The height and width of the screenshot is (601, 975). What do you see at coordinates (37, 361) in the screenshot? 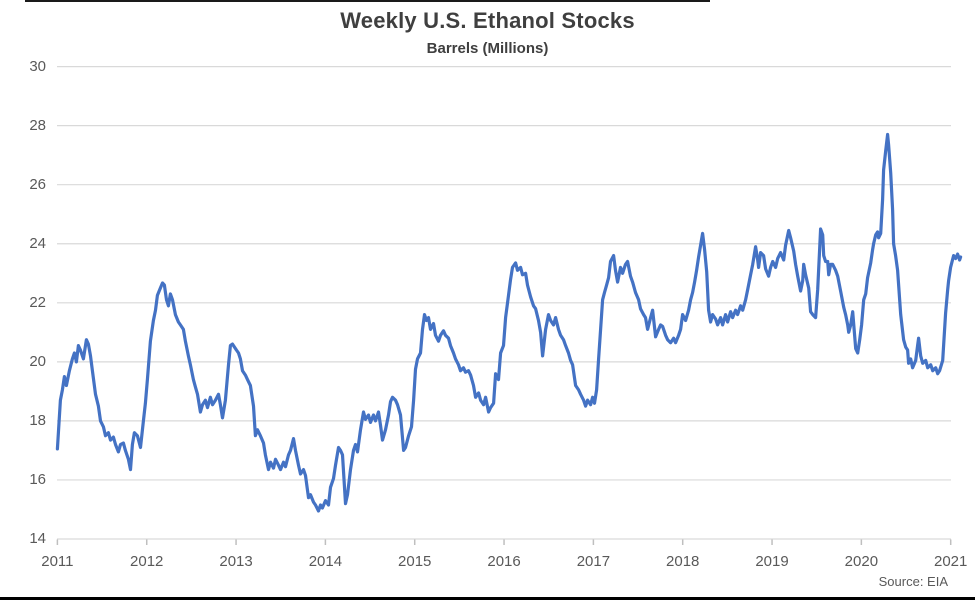
I see `y-axis-label: 20` at bounding box center [37, 361].